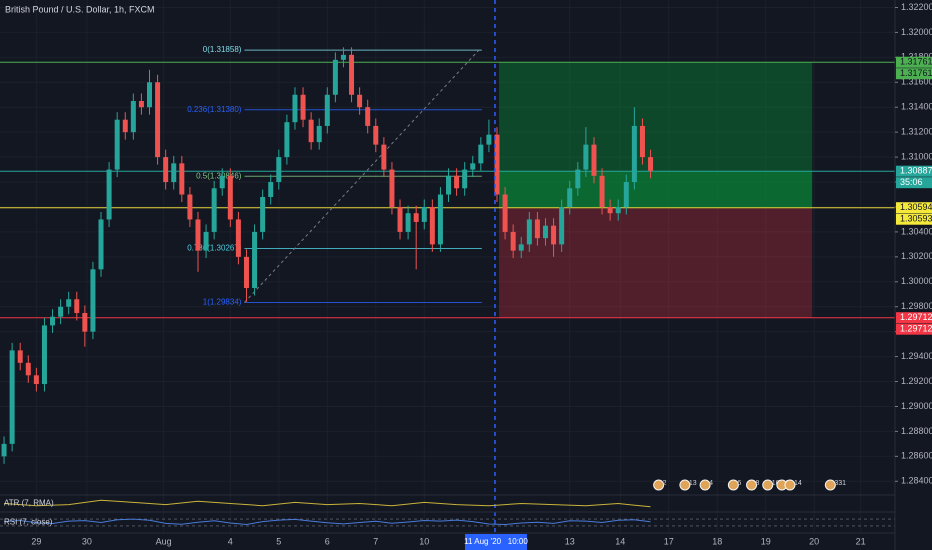 This screenshot has width=932, height=550. I want to click on event-label: 8, so click(758, 483).